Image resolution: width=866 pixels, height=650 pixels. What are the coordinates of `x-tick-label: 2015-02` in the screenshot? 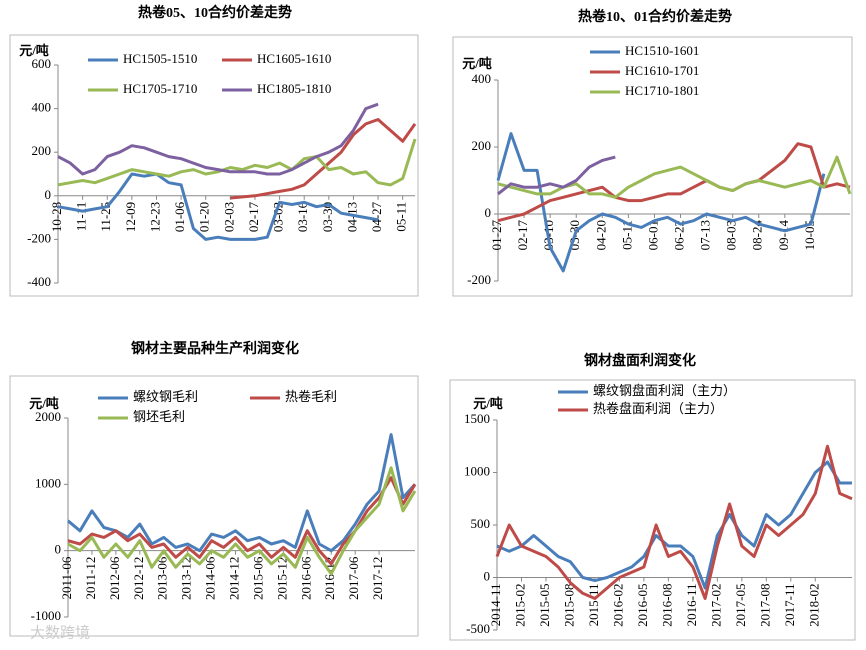 It's located at (519, 605).